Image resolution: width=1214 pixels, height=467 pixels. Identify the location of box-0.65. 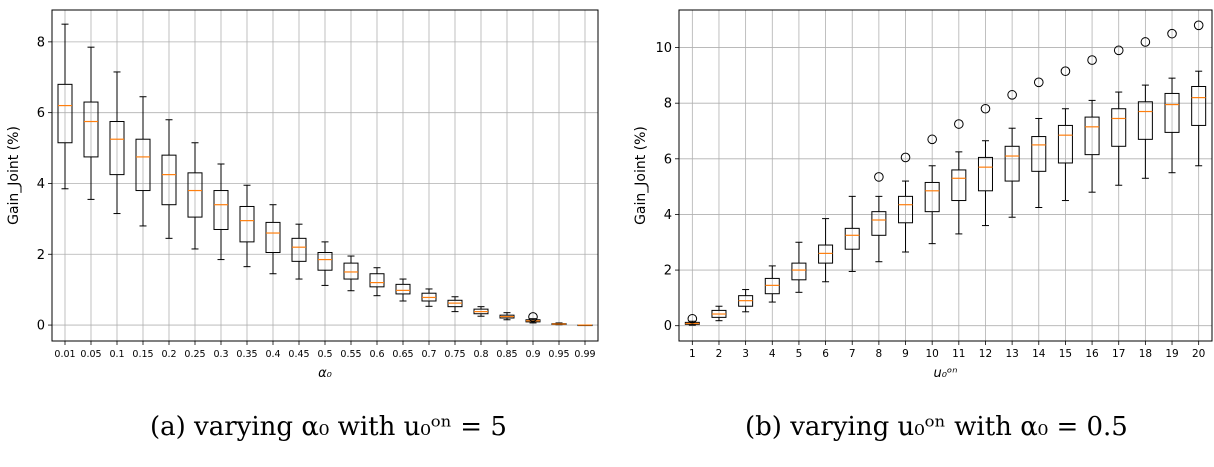
(403, 290).